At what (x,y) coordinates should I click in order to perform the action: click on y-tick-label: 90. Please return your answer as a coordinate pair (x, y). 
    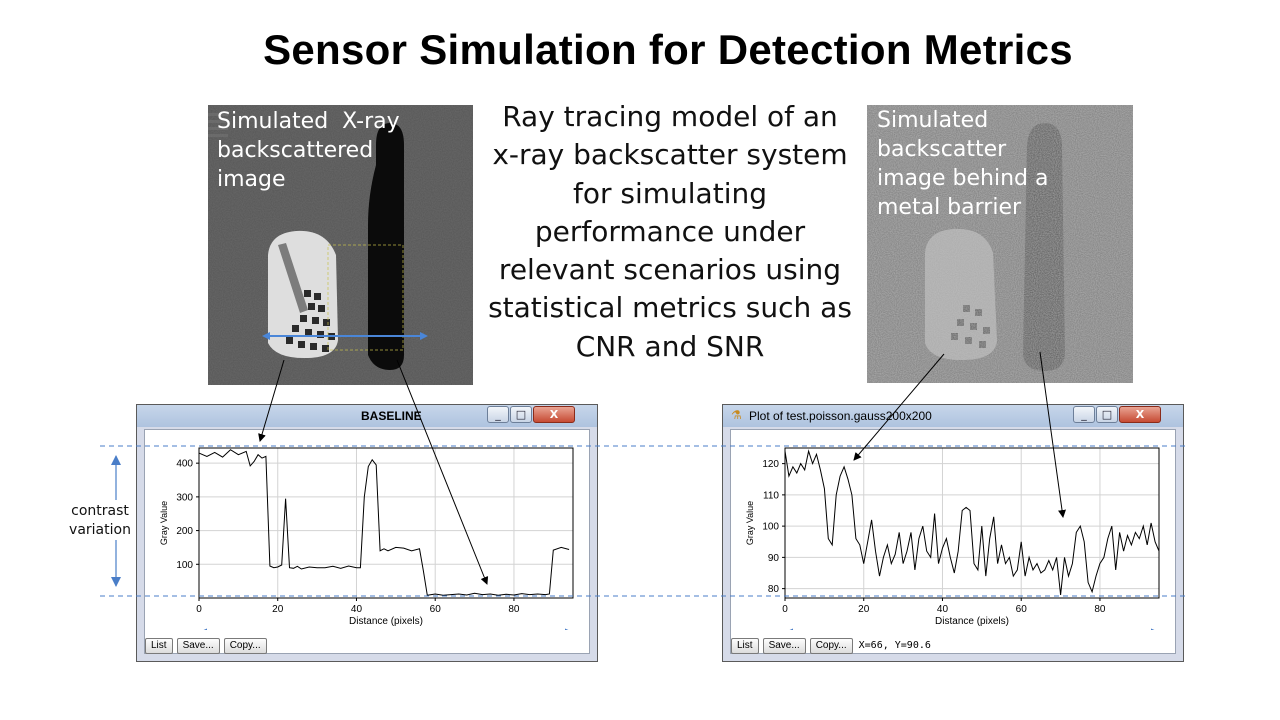
    Looking at the image, I should click on (774, 558).